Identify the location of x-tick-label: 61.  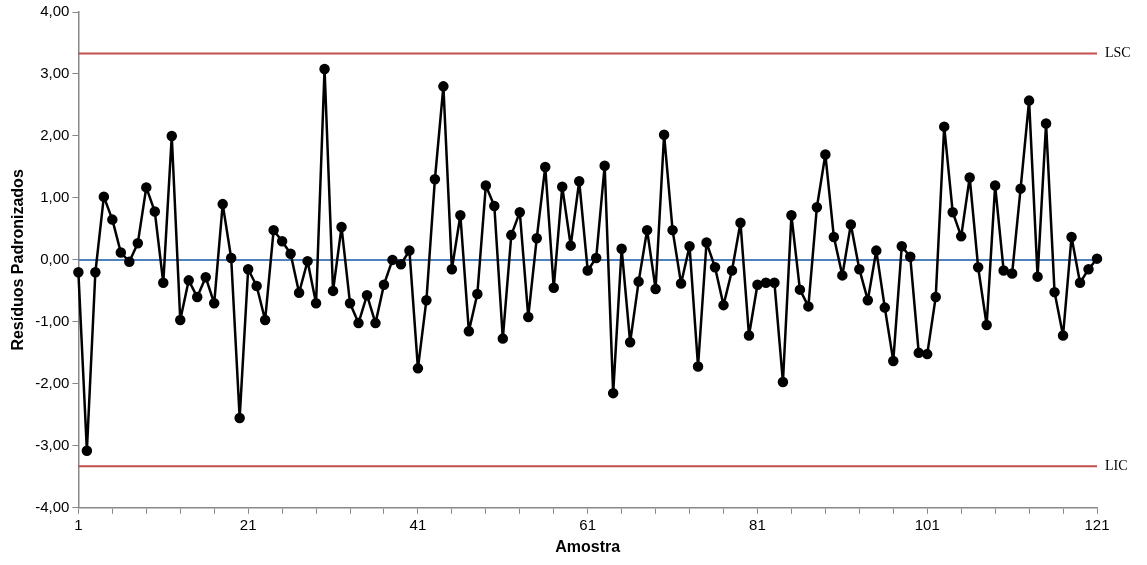
(588, 524).